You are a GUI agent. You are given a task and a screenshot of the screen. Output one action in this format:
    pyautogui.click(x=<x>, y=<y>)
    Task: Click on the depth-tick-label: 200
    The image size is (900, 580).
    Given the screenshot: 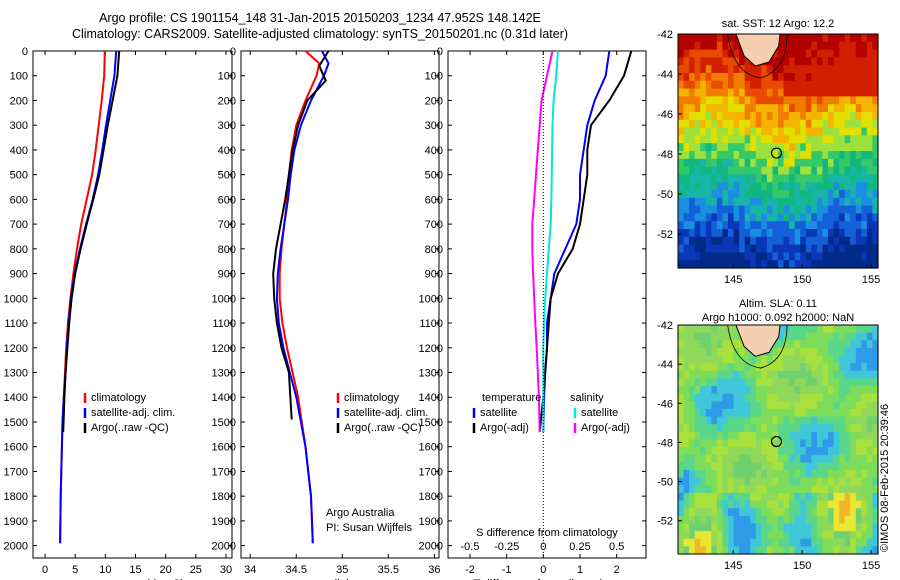 What is the action you would take?
    pyautogui.click(x=19, y=101)
    